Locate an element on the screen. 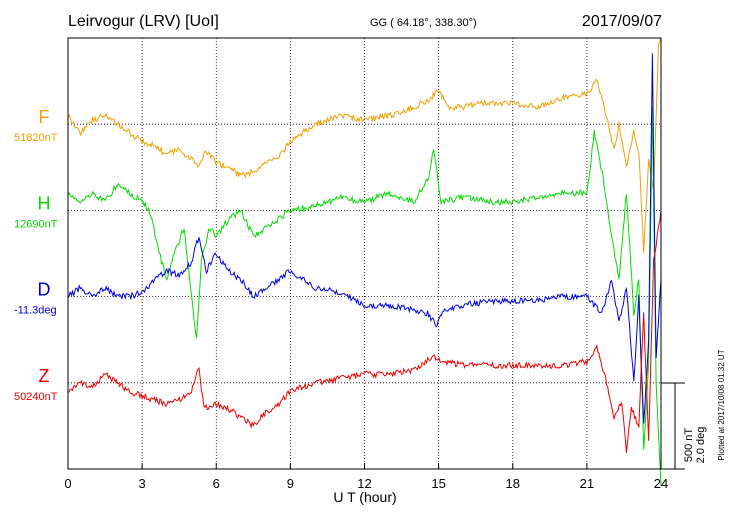 This screenshot has height=520, width=730. chart-station-title: Leirvogur (LRV) [UoI] is located at coordinates (143, 21).